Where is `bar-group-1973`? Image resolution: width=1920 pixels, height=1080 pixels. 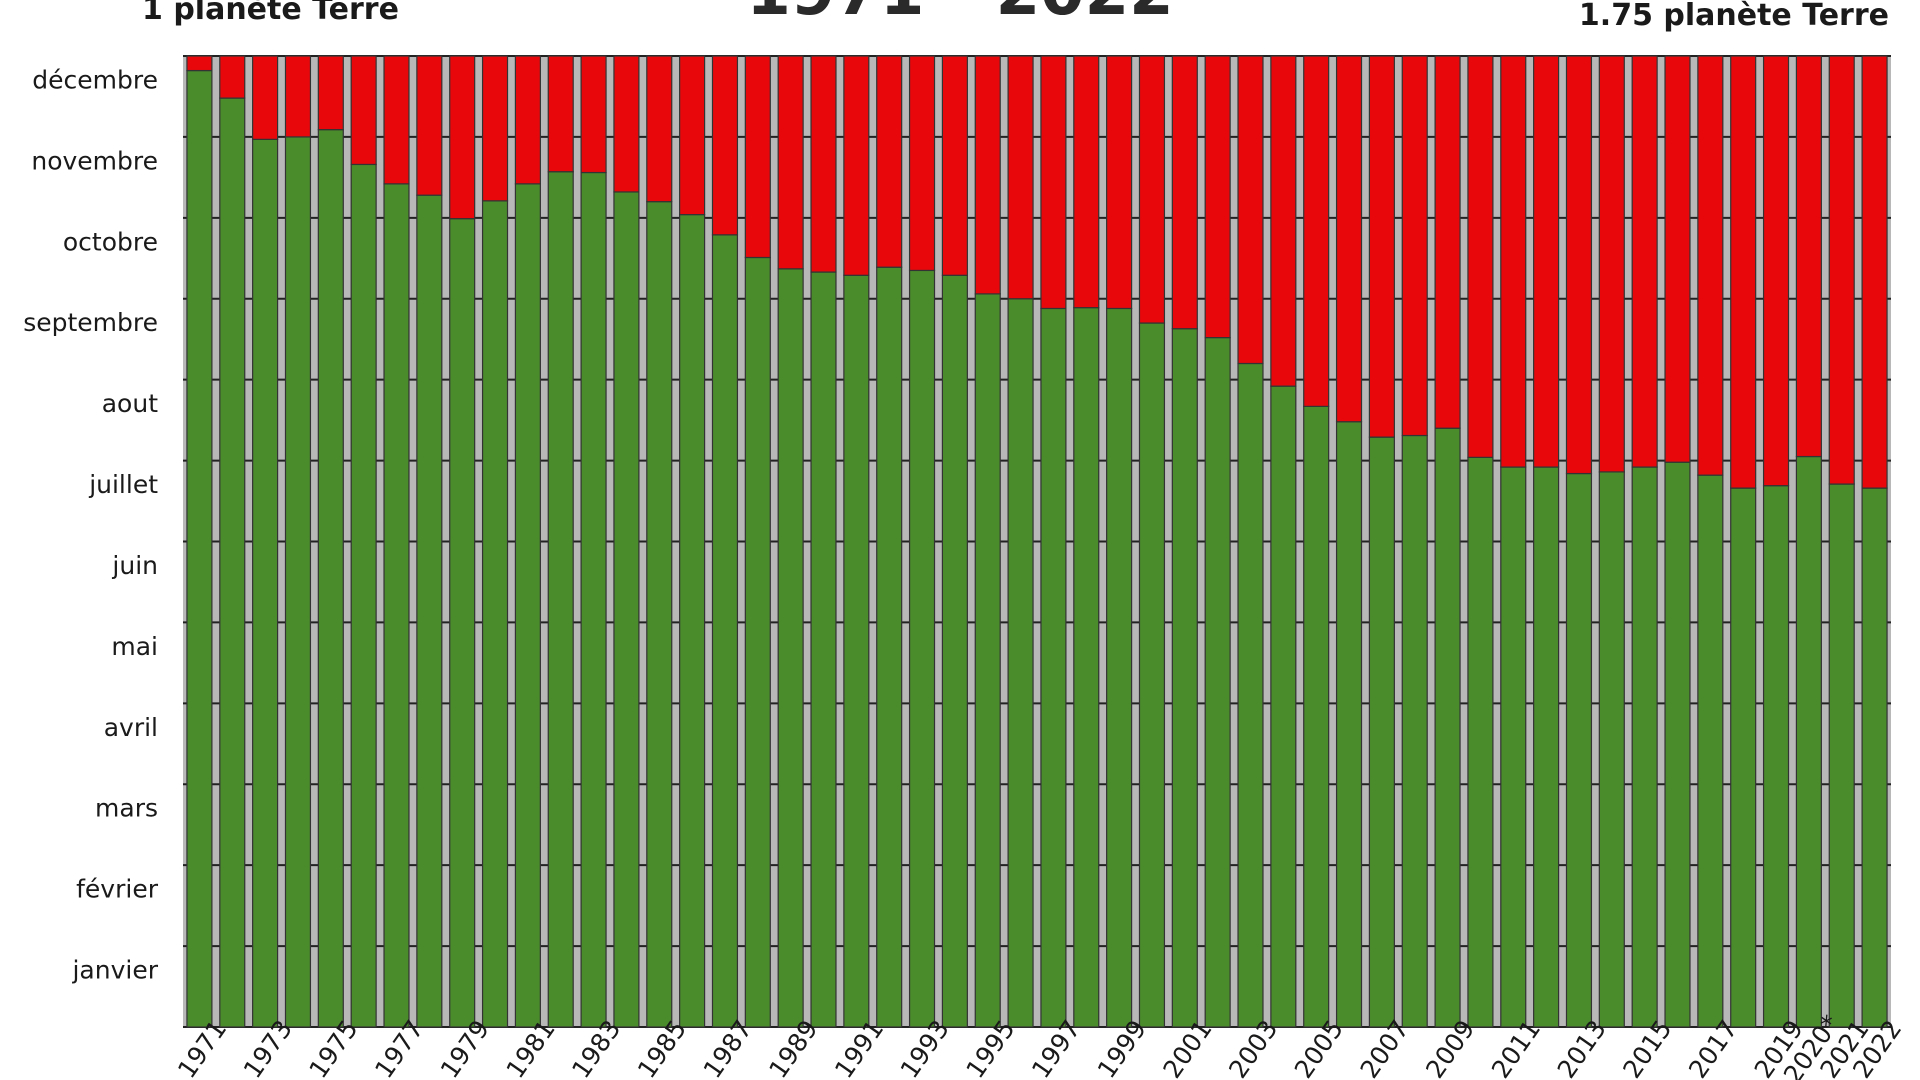
bar-group-1973 is located at coordinates (265, 541).